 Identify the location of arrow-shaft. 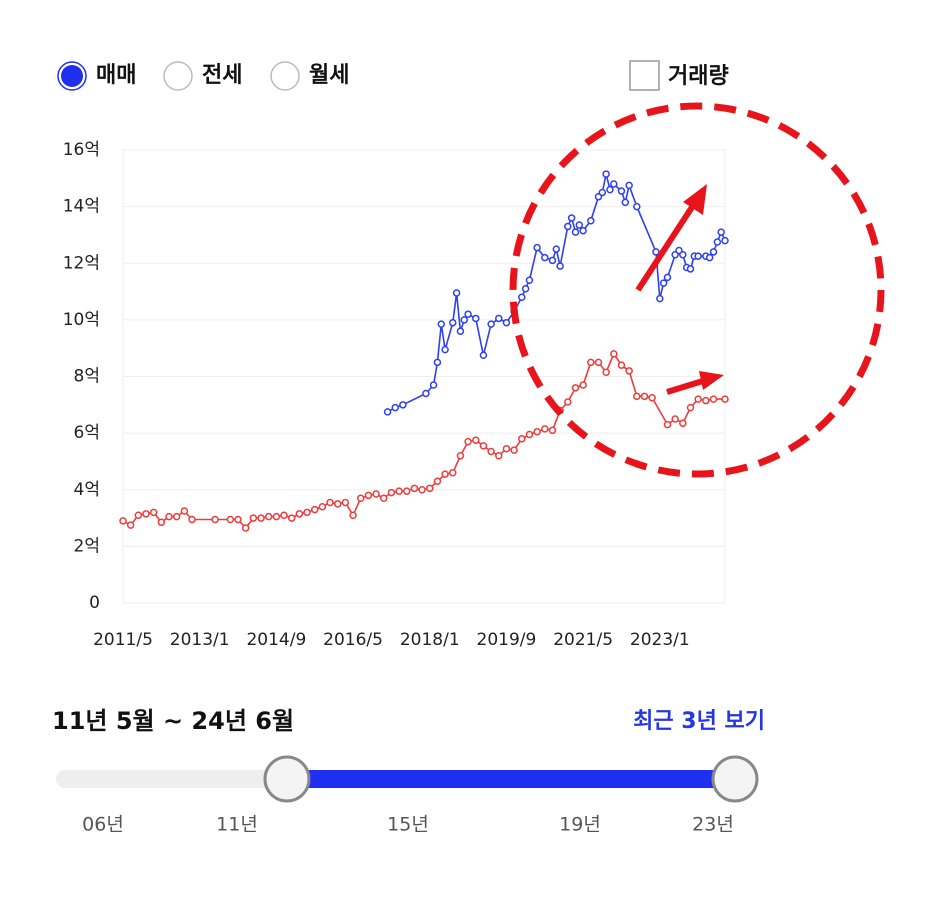
(666, 247).